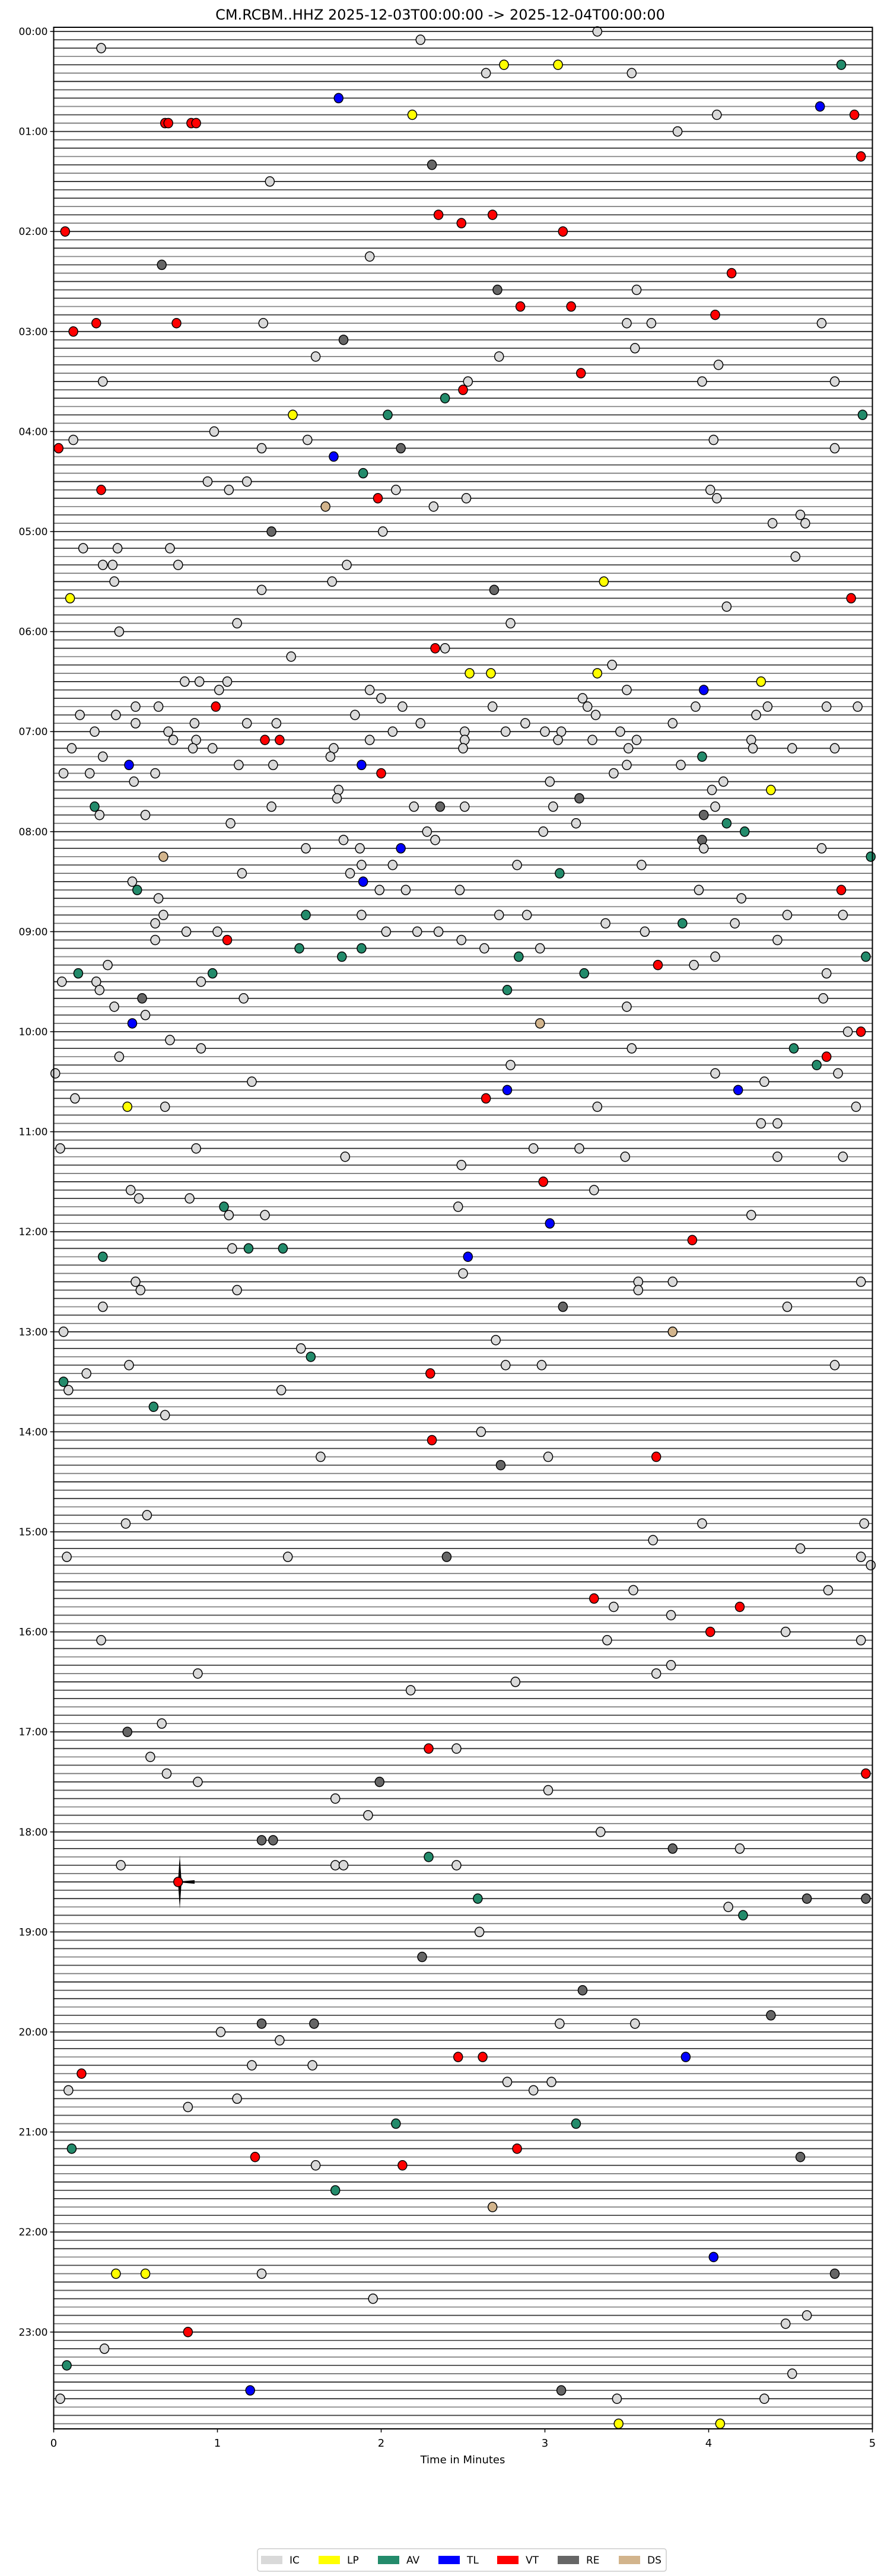 The image size is (881, 2576). What do you see at coordinates (654, 2561) in the screenshot?
I see `legend-label: DS` at bounding box center [654, 2561].